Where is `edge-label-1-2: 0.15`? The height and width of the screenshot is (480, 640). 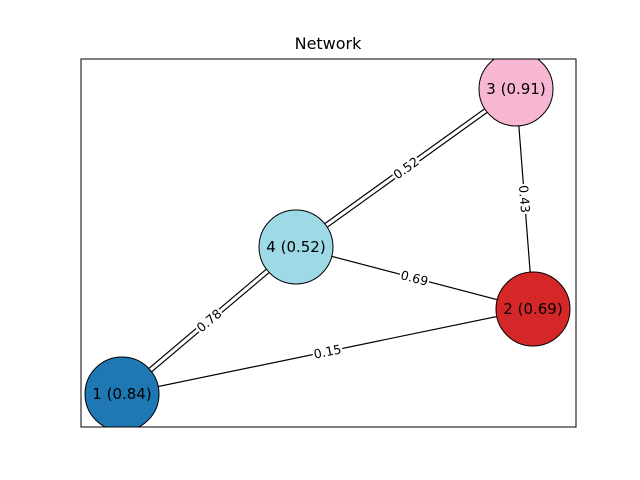 edge-label-1-2: 0.15 is located at coordinates (327, 351).